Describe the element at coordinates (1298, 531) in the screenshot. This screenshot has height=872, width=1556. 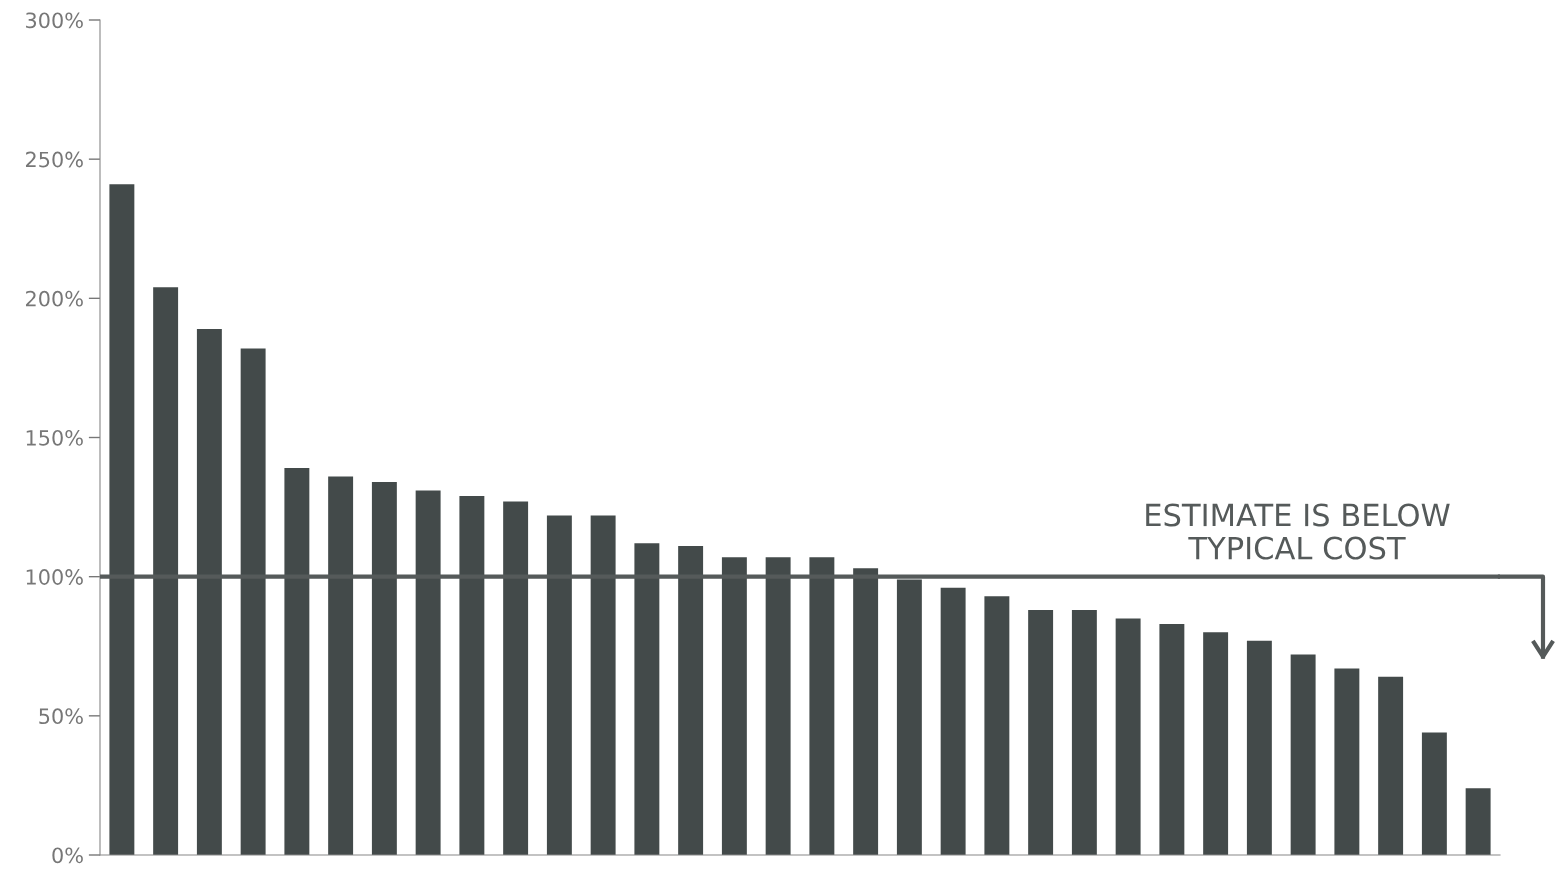
I see `ref-line-label: ESTIMATE IS BELOW TYPICAL COST` at that location.